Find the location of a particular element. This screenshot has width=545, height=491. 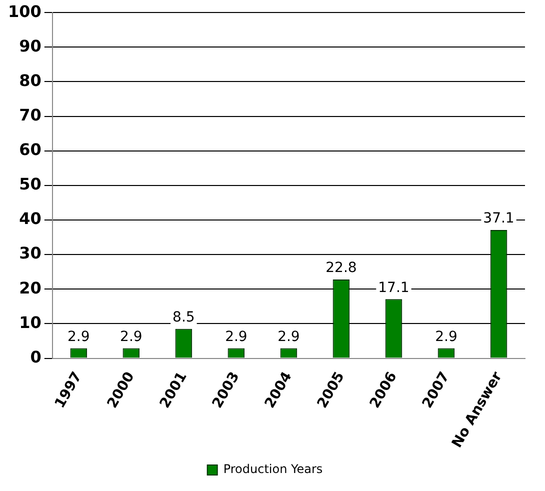

y-tick-label: 100 is located at coordinates (25, 11).